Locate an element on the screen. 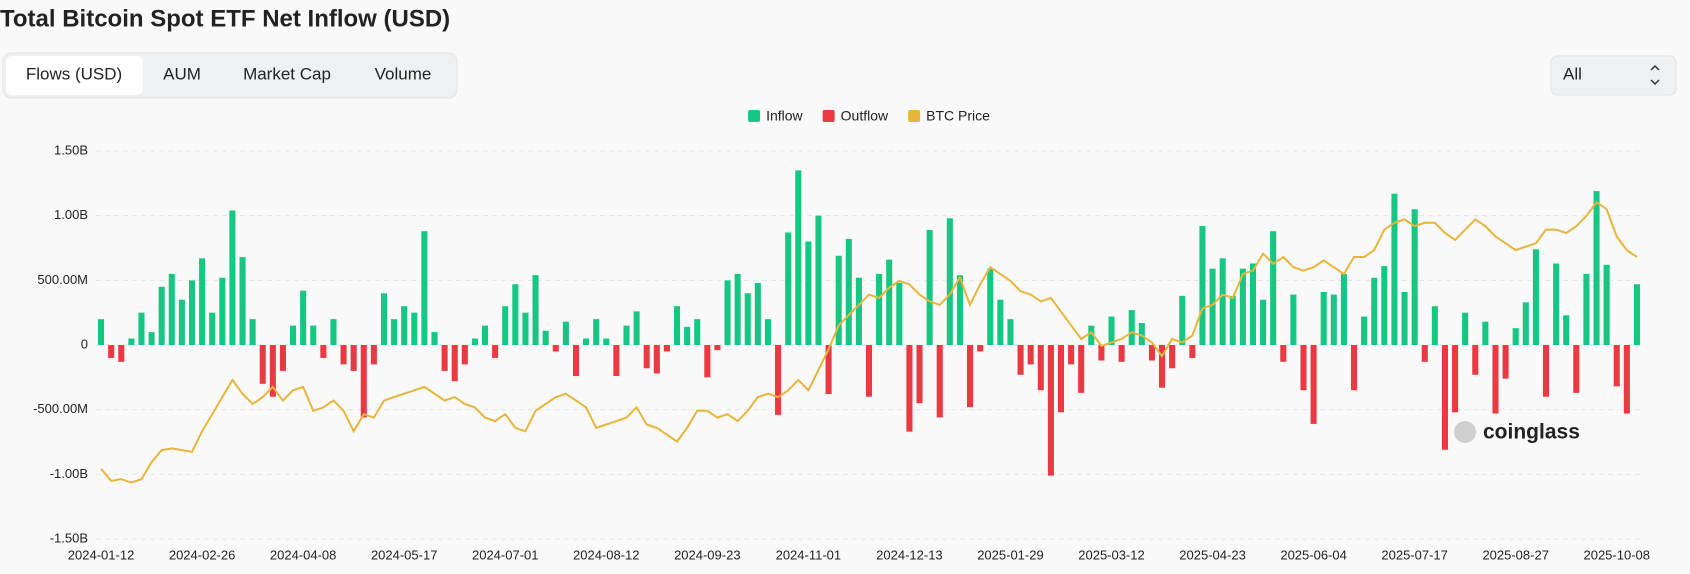 Image resolution: width=1690 pixels, height=574 pixels. x-tick-label: 2025-04-23 is located at coordinates (1212, 554).